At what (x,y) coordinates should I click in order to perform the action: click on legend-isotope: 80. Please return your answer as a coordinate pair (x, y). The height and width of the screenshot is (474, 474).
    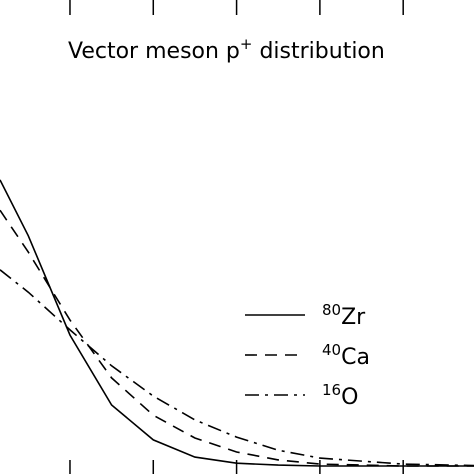
    Looking at the image, I should click on (331, 310).